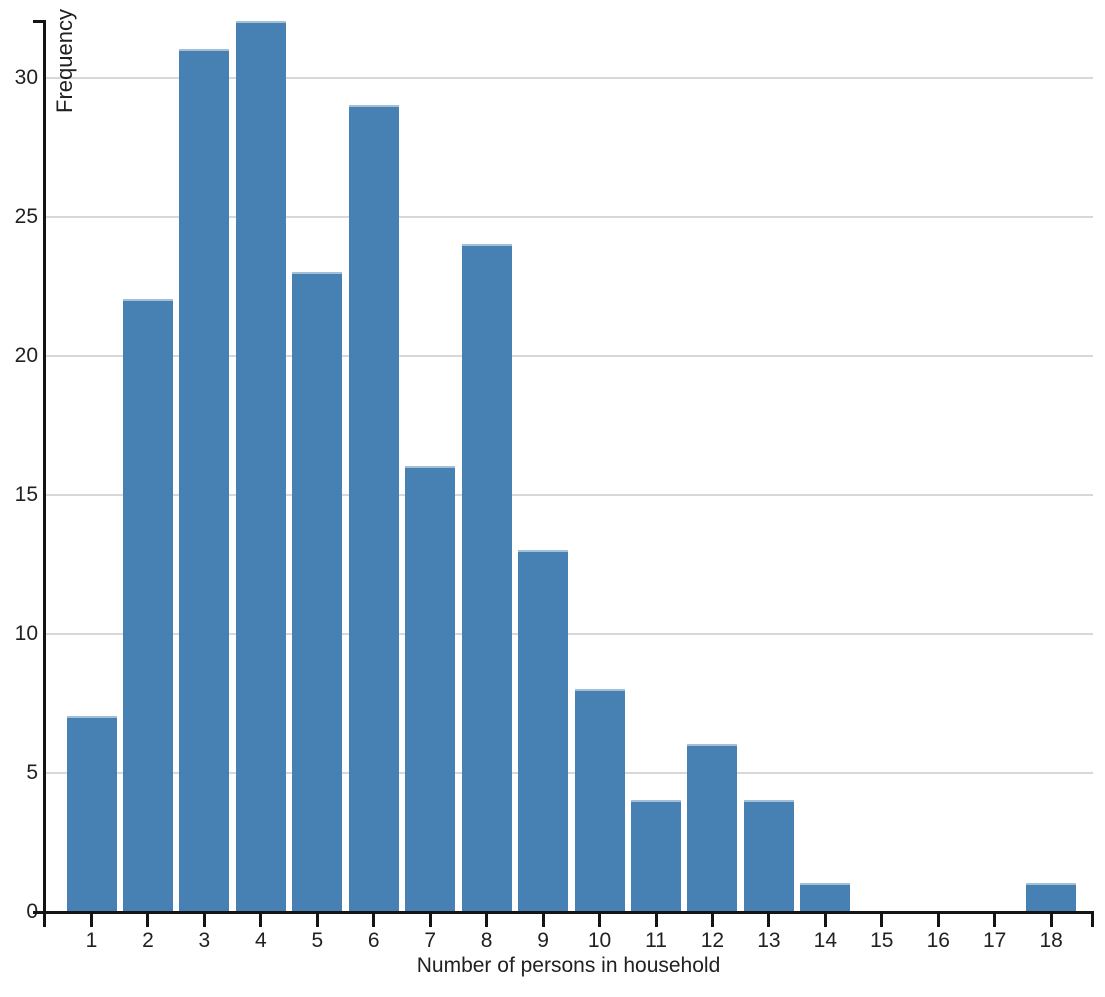  What do you see at coordinates (430, 940) in the screenshot?
I see `x-tick-label-7: 7` at bounding box center [430, 940].